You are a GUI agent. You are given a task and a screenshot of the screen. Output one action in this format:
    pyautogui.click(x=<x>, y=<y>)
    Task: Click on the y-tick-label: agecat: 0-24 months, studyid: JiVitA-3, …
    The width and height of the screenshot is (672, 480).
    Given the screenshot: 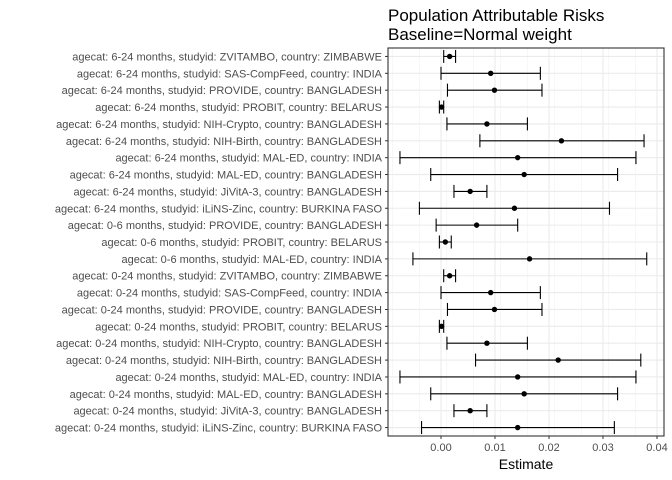 What is the action you would take?
    pyautogui.click(x=227, y=412)
    